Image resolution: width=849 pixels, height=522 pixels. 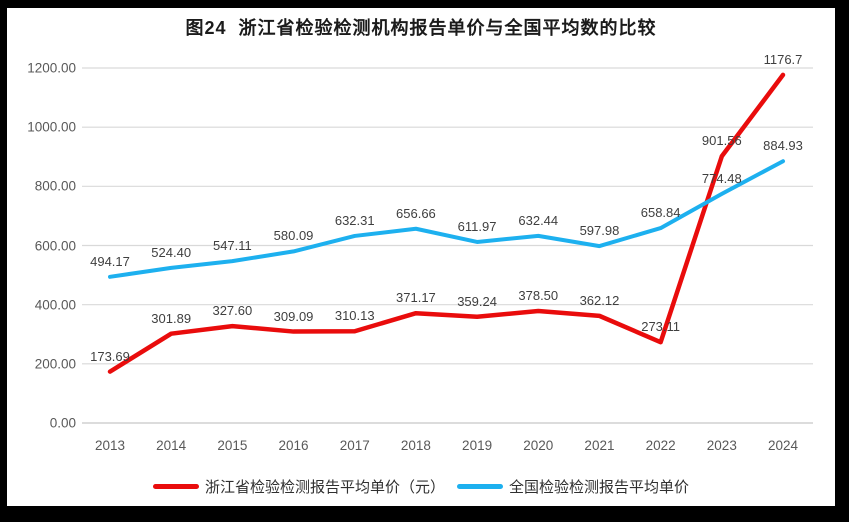 I want to click on data-label: 310.13, so click(x=354, y=316).